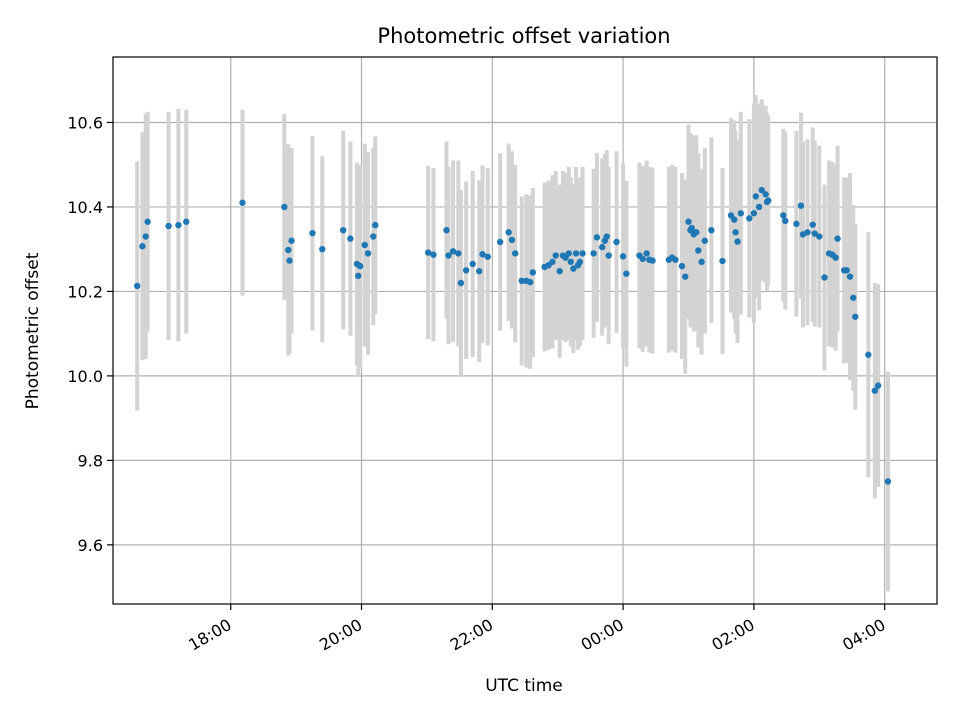 This screenshot has height=720, width=960. What do you see at coordinates (85, 291) in the screenshot?
I see `y-tick-label: 10.2` at bounding box center [85, 291].